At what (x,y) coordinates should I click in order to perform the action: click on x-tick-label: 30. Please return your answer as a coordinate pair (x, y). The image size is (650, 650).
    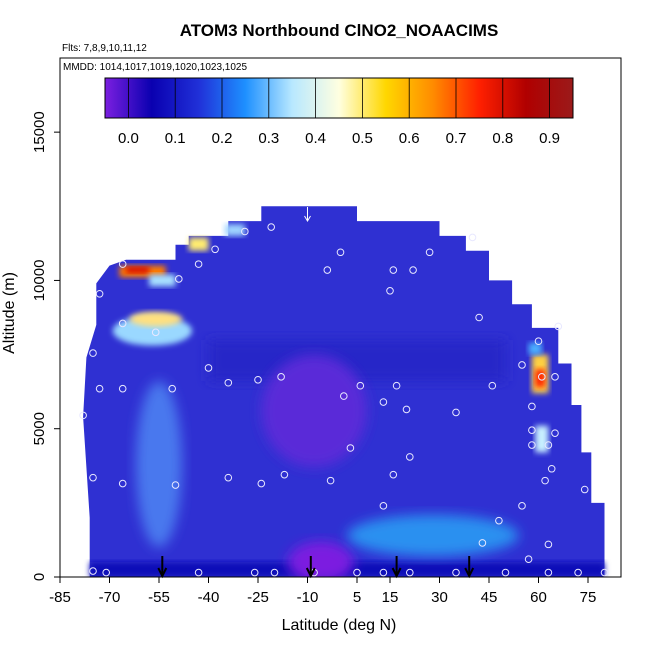
    Looking at the image, I should click on (439, 597).